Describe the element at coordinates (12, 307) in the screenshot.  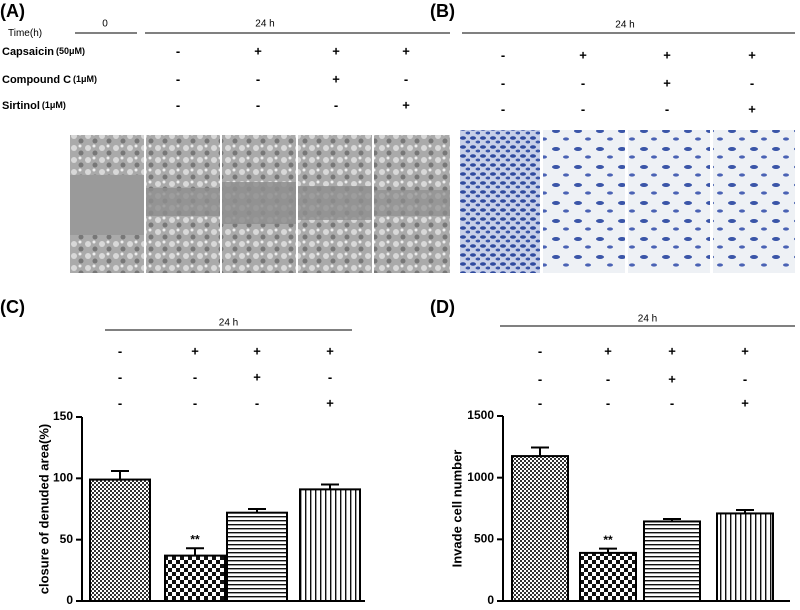
I see `panel-label: (C)` at that location.